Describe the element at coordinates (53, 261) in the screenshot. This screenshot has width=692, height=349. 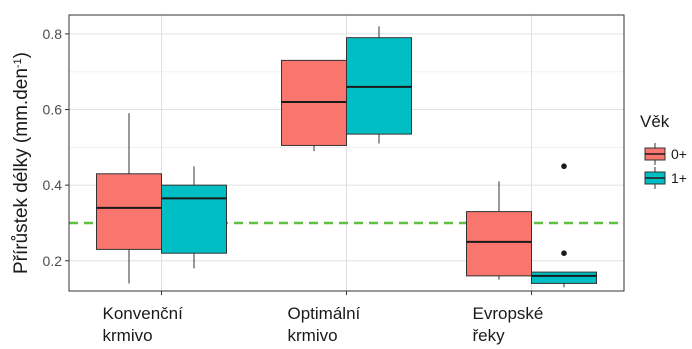
I see `y-tick-label: 0.2` at that location.